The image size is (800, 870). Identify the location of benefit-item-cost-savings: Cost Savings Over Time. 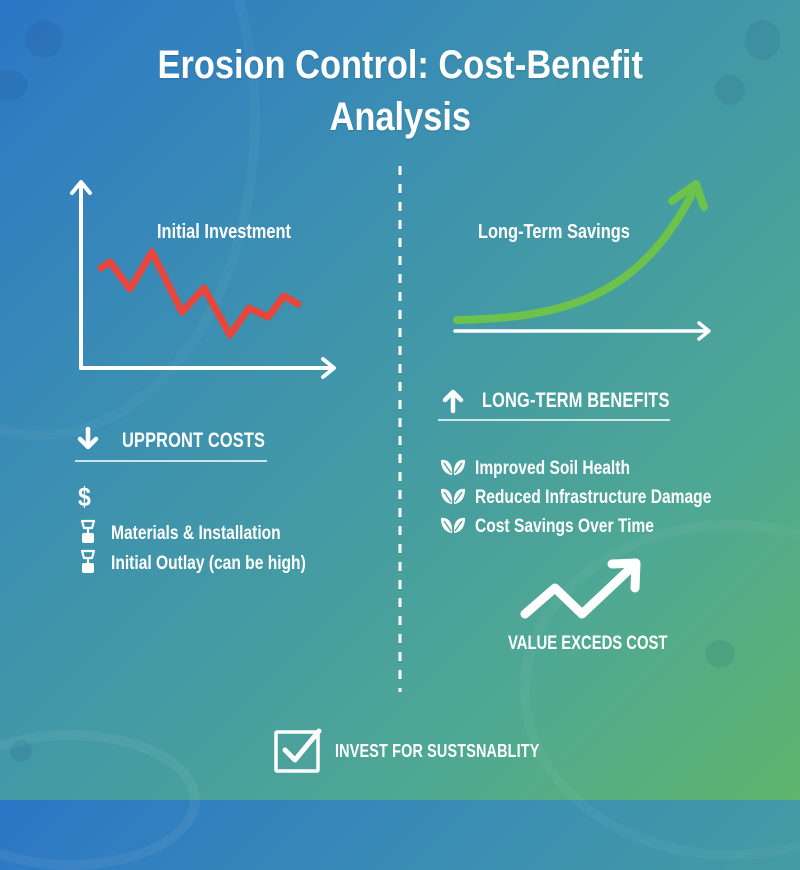
(564, 526).